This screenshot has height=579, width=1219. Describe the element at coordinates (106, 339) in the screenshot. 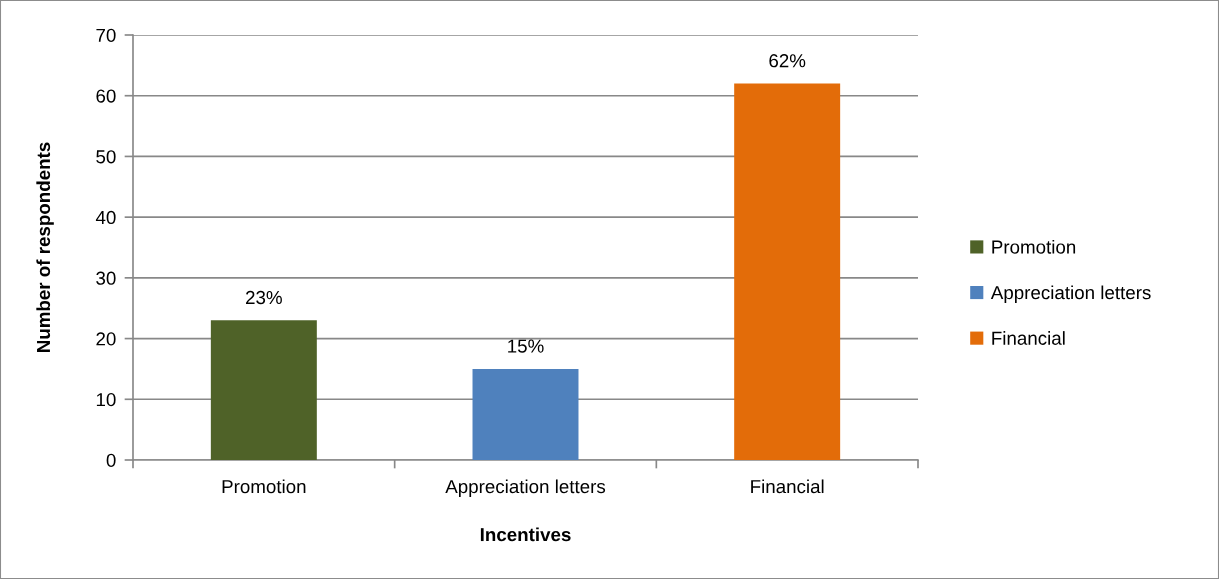

I see `y-tick-label: 20` at that location.